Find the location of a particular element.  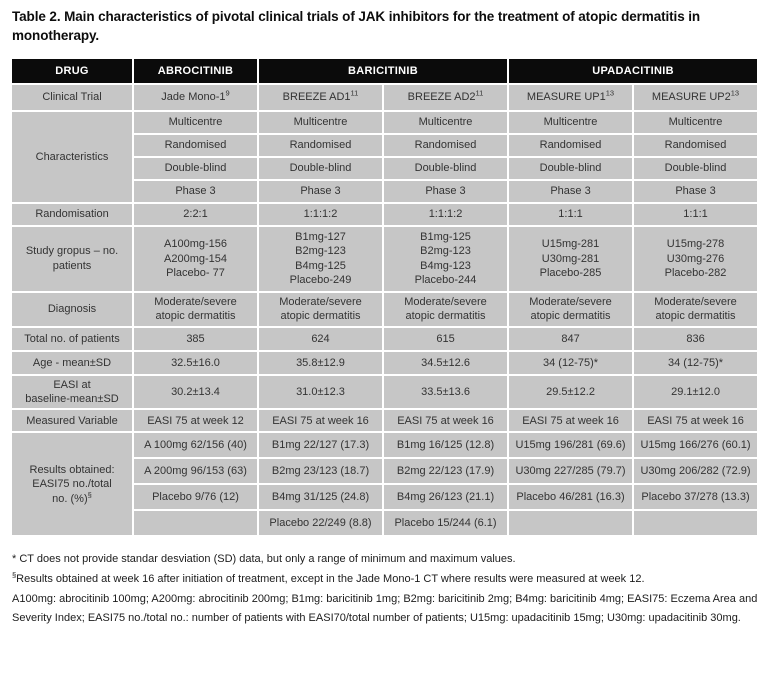

table-cell: 2:2:1 is located at coordinates (195, 214).